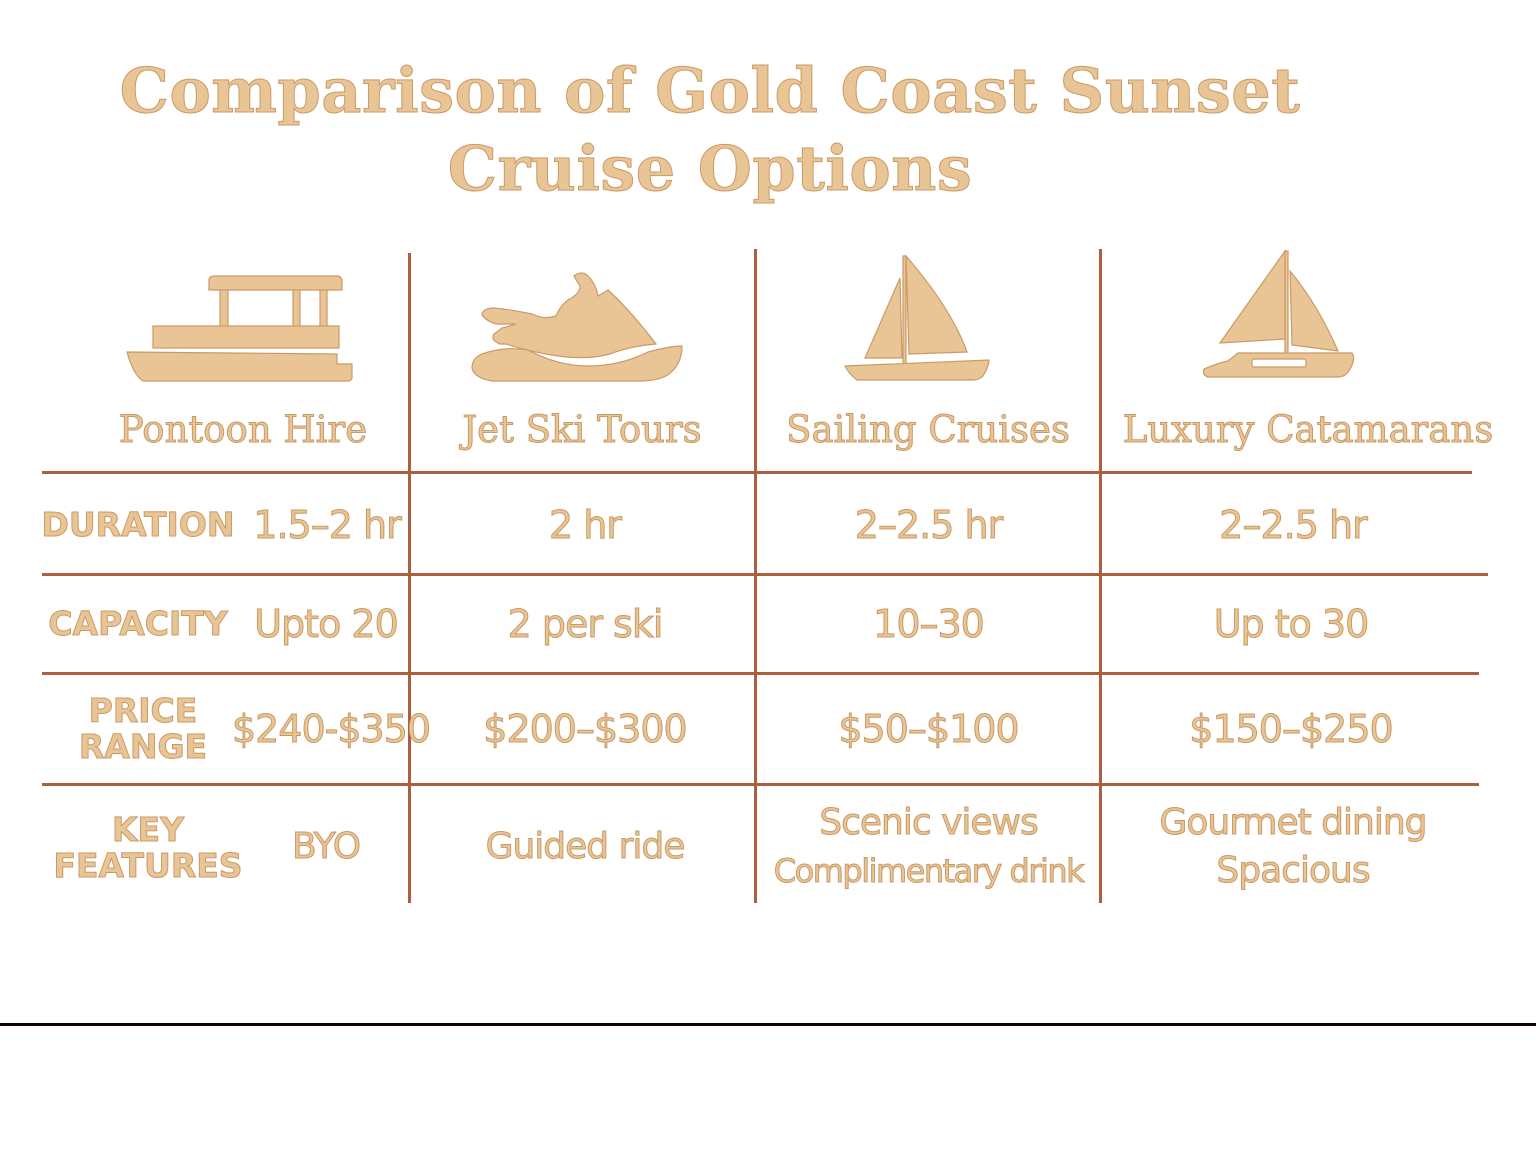  What do you see at coordinates (765, 574) in the screenshot?
I see `row-divider-duration` at bounding box center [765, 574].